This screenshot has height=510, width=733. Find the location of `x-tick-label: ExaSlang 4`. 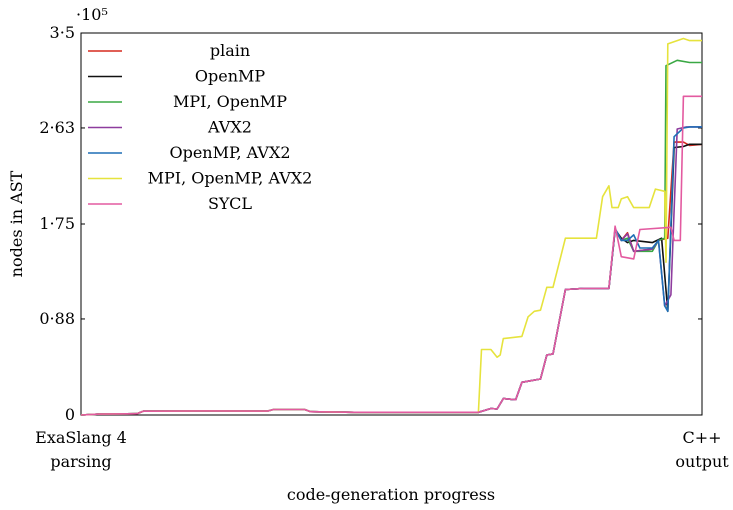

x-tick-label: ExaSlang 4 is located at coordinates (81, 437).